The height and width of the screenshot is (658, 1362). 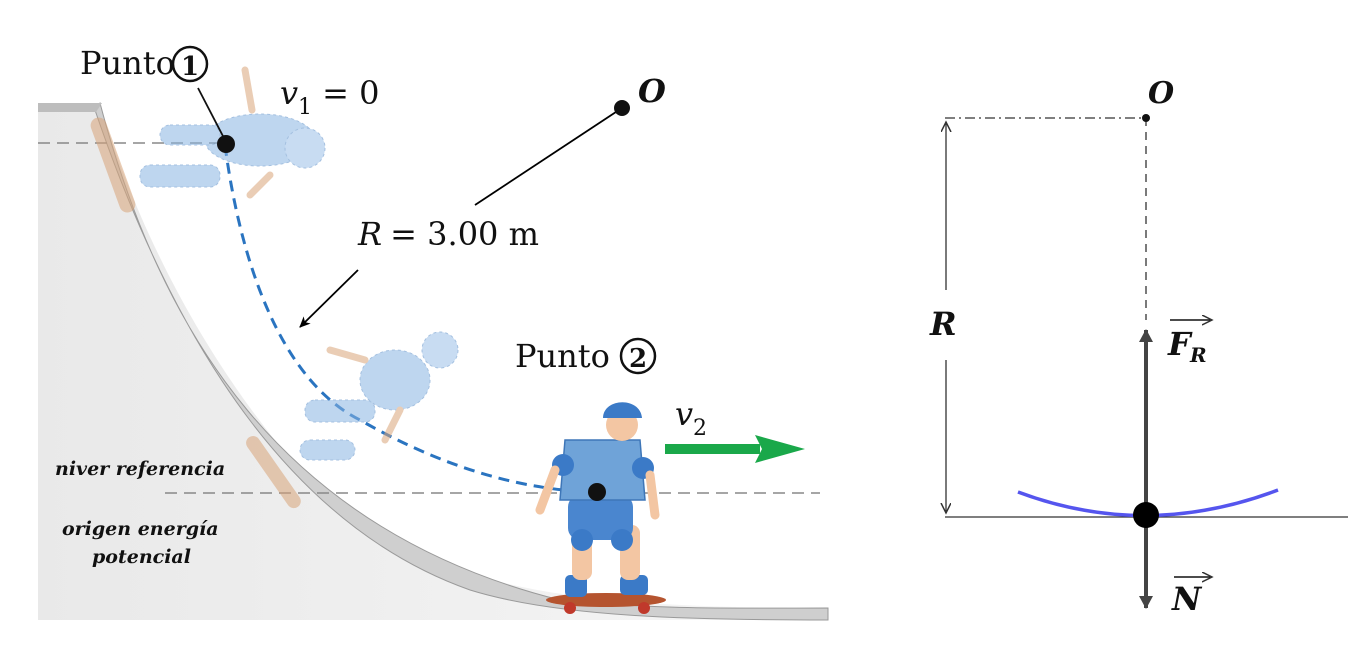 What do you see at coordinates (211, 114) in the screenshot?
I see `point1-leader` at bounding box center [211, 114].